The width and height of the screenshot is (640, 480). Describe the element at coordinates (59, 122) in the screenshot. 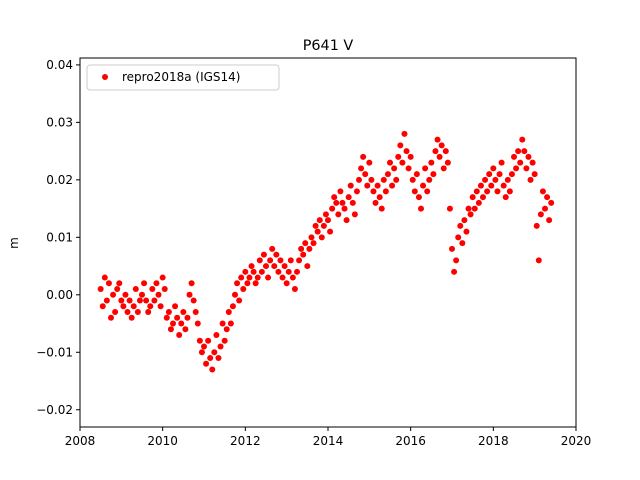

I see `y-tick-label: 0.03` at that location.